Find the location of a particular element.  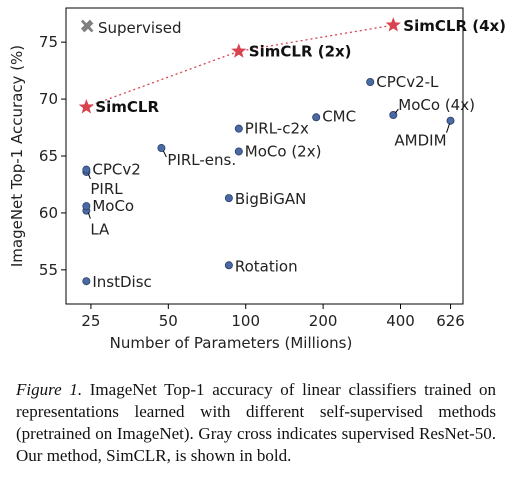

y-tick-label-75: 75 is located at coordinates (48, 42).